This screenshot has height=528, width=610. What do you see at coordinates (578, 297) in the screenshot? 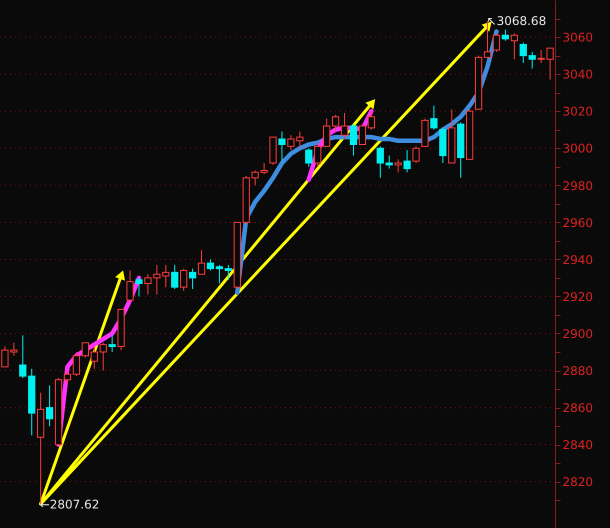
I see `y-tick-label: 2920` at bounding box center [578, 297].